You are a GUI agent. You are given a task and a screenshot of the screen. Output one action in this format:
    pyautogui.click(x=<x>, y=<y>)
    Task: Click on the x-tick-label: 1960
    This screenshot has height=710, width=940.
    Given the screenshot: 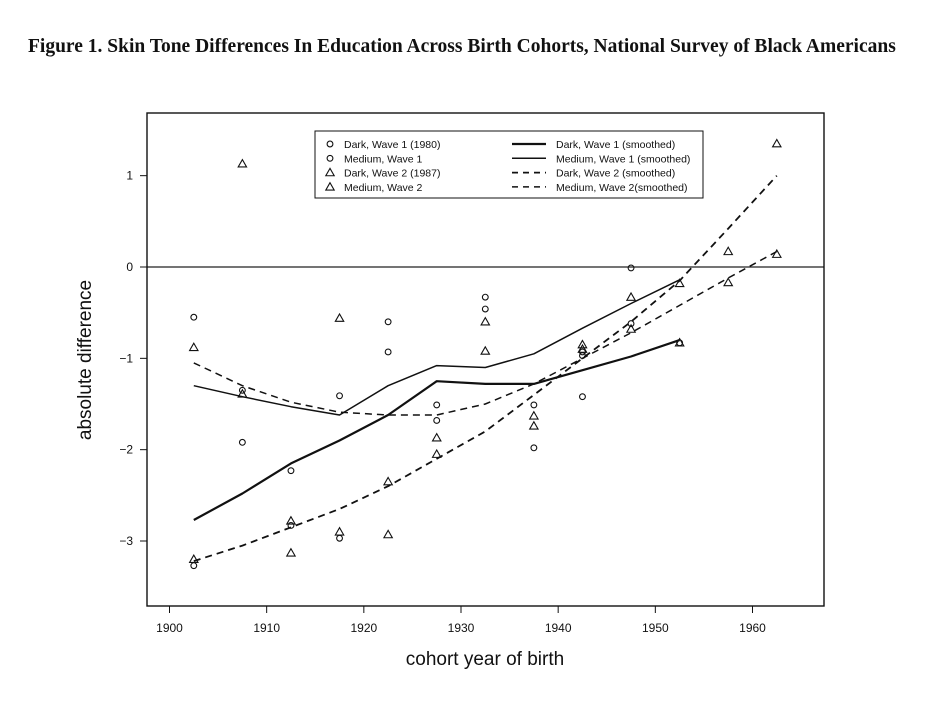 What is the action you would take?
    pyautogui.click(x=752, y=628)
    